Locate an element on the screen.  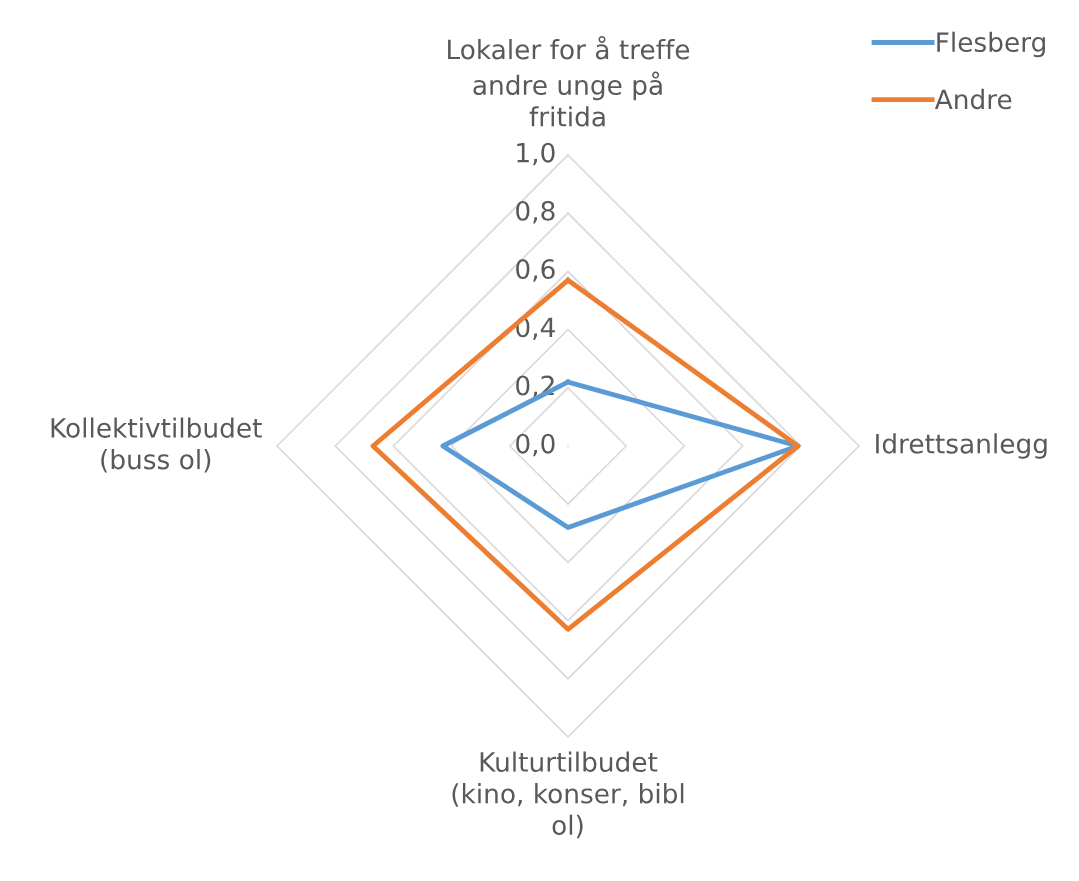
spoke-label: Kollektivtilbudet (buss ol) is located at coordinates (156, 445).